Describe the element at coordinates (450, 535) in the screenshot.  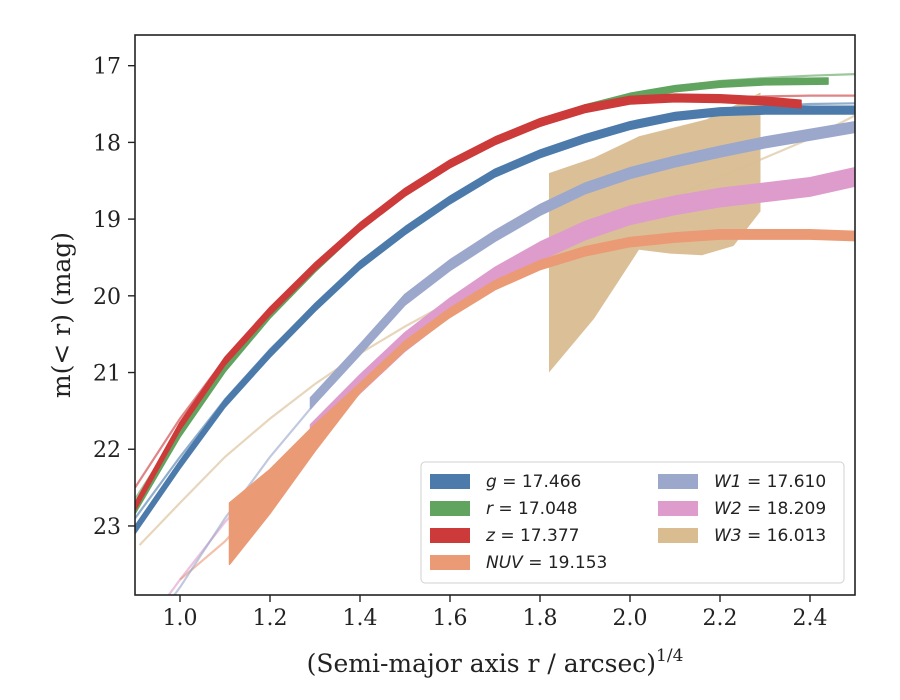
I see `legend-swatch-z` at that location.